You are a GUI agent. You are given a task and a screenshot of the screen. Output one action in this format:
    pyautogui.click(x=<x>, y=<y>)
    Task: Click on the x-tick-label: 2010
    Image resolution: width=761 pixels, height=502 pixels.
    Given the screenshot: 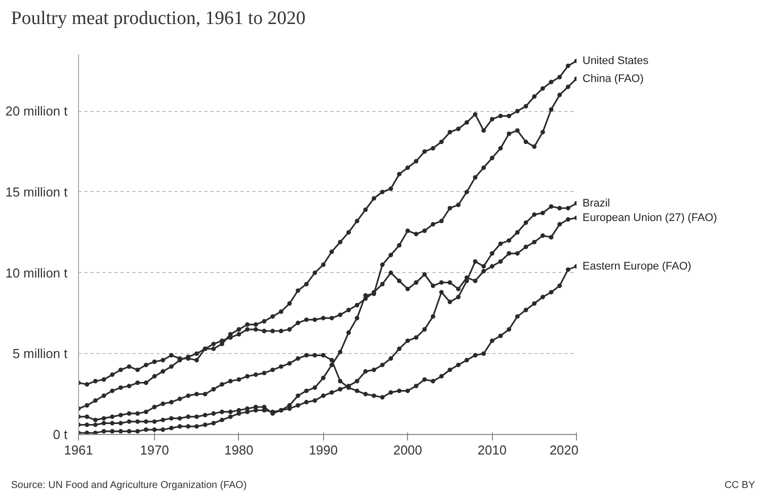 What is the action you would take?
    pyautogui.click(x=492, y=450)
    